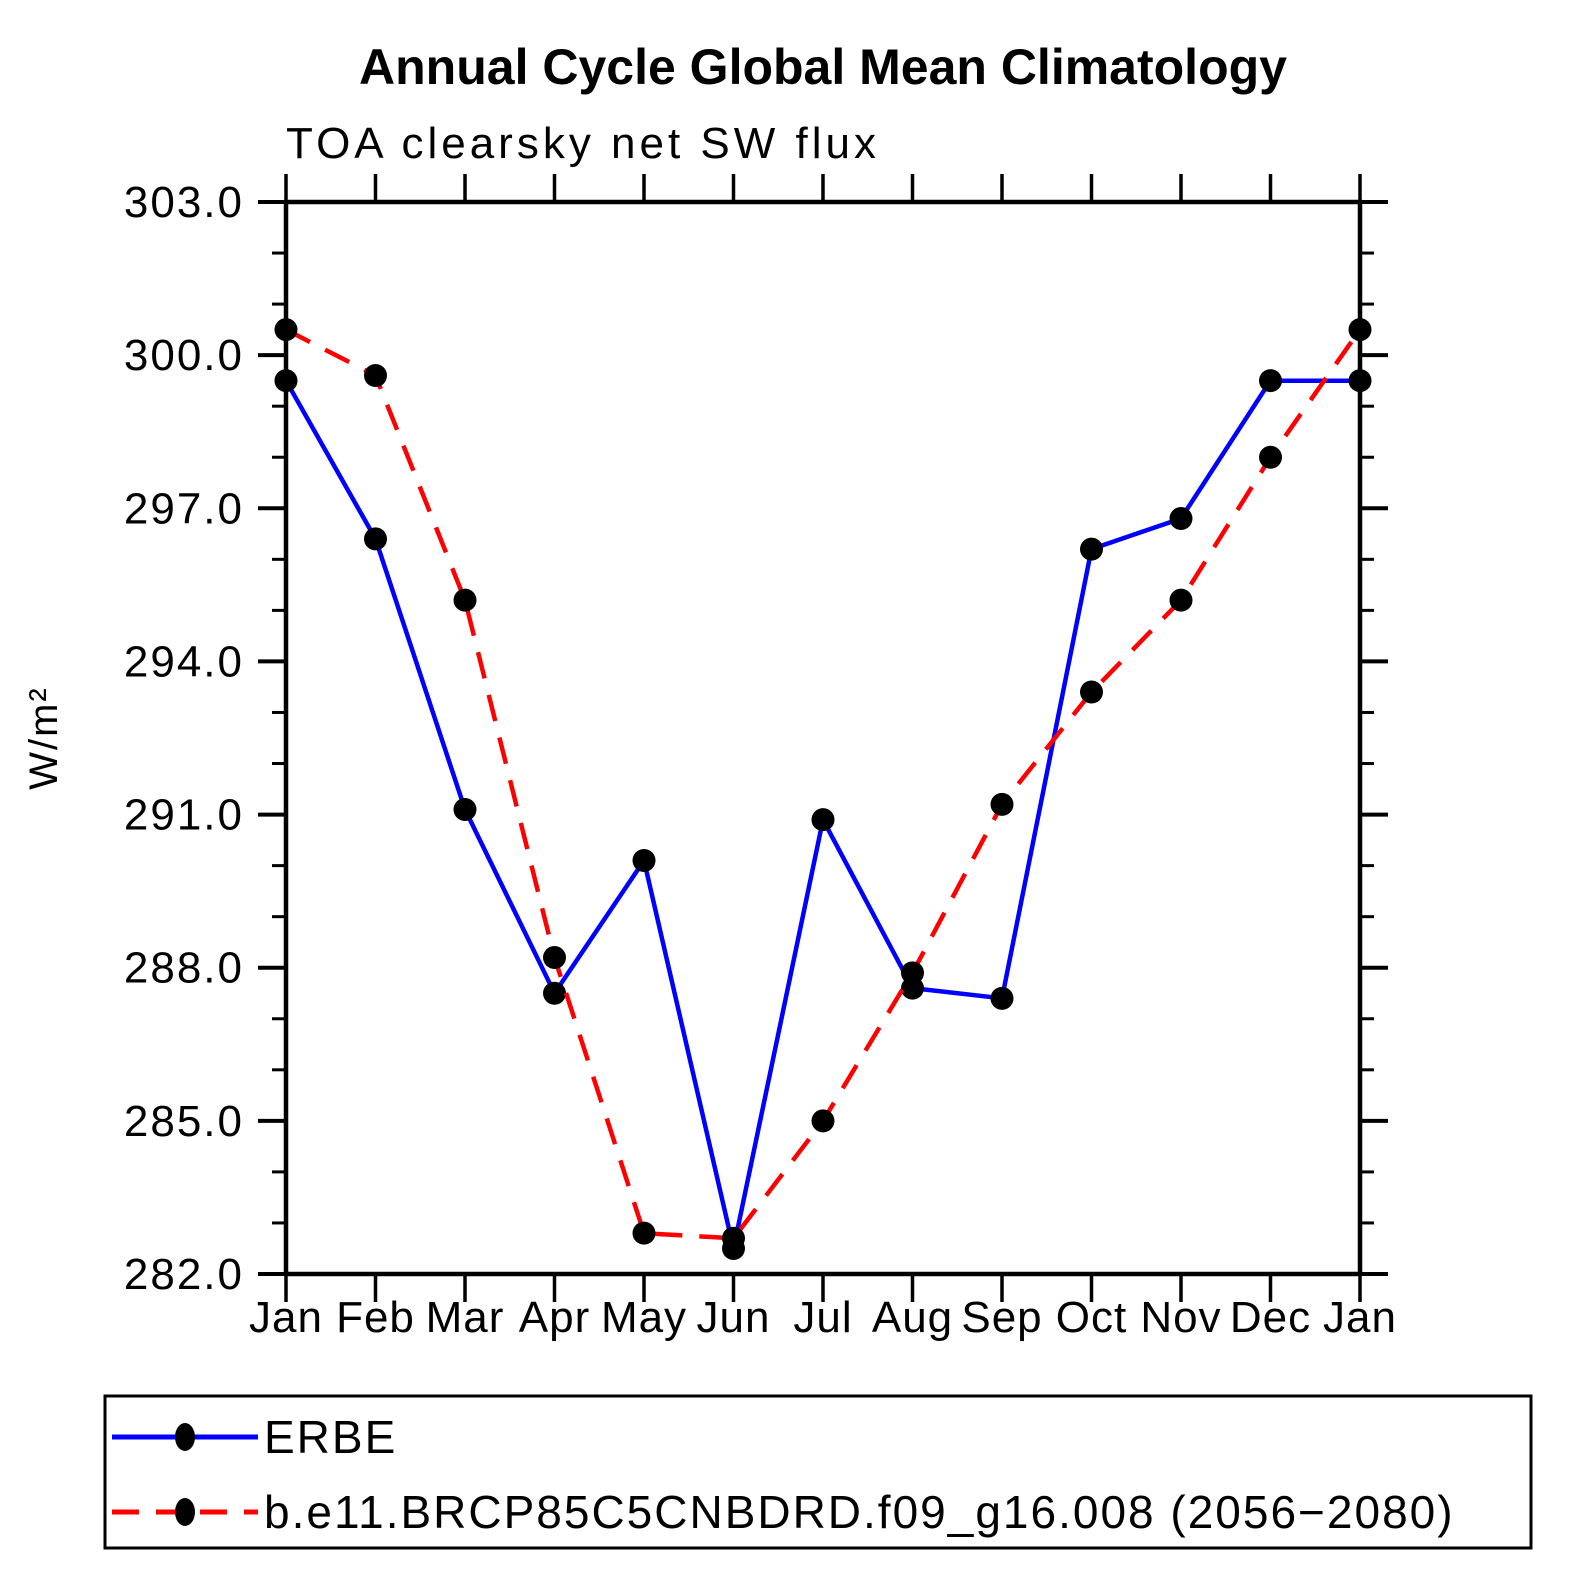 Image resolution: width=1581 pixels, height=1581 pixels. What do you see at coordinates (184, 1121) in the screenshot?
I see `y-tick-label: 285.0` at bounding box center [184, 1121].